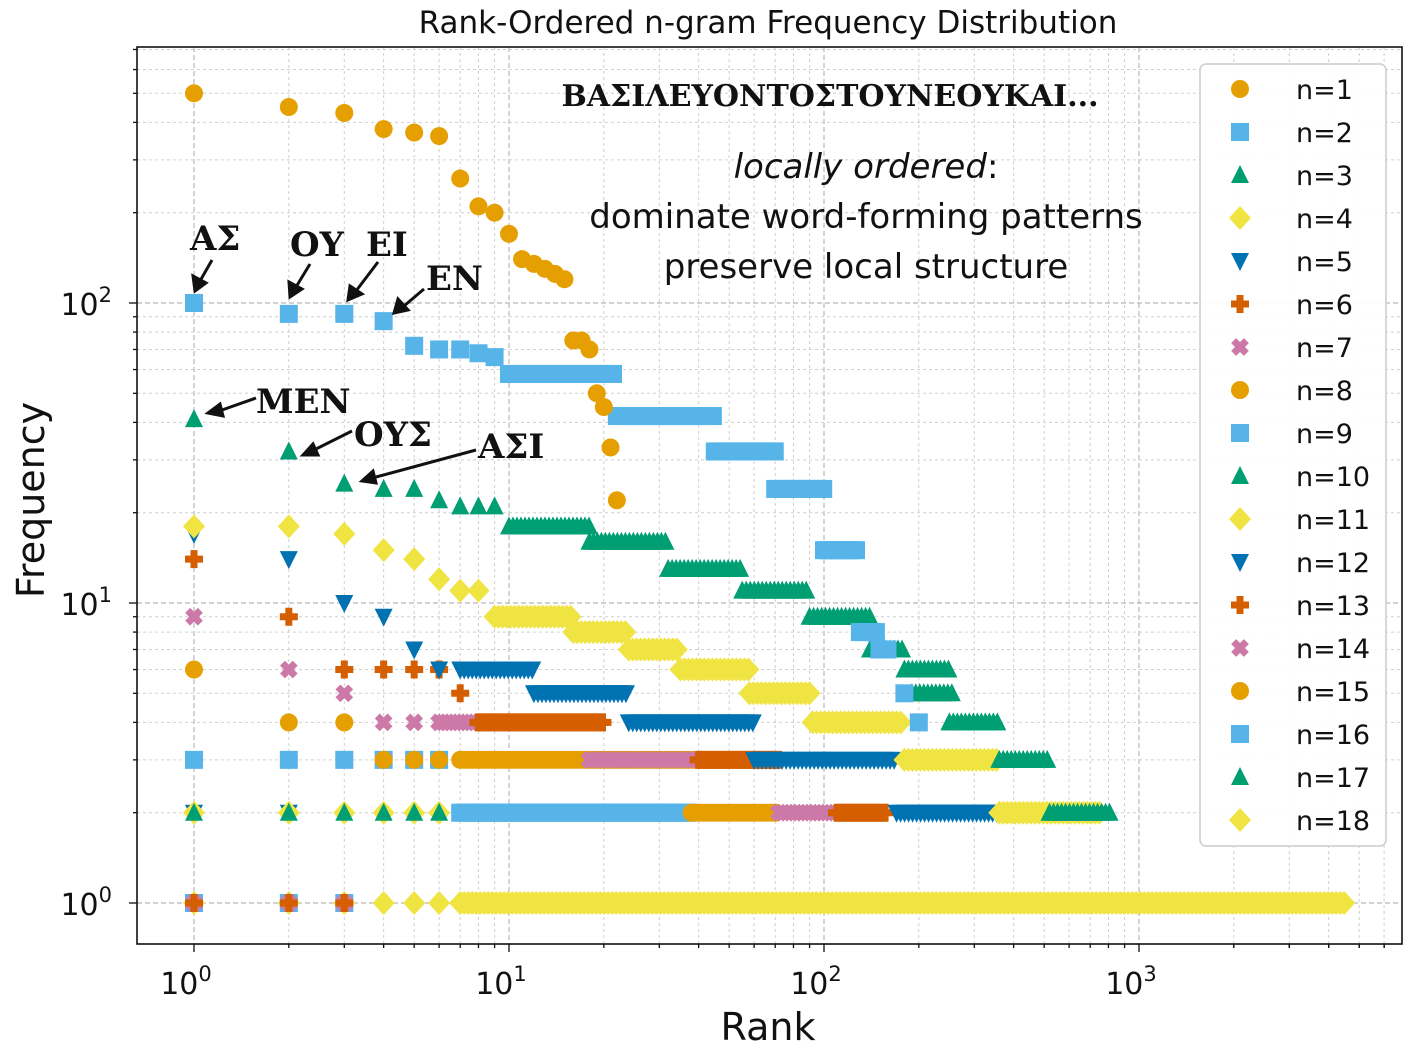 The image size is (1415, 1046). What do you see at coordinates (861, 167) in the screenshot?
I see `annotation-italic: locally ordered` at bounding box center [861, 167].